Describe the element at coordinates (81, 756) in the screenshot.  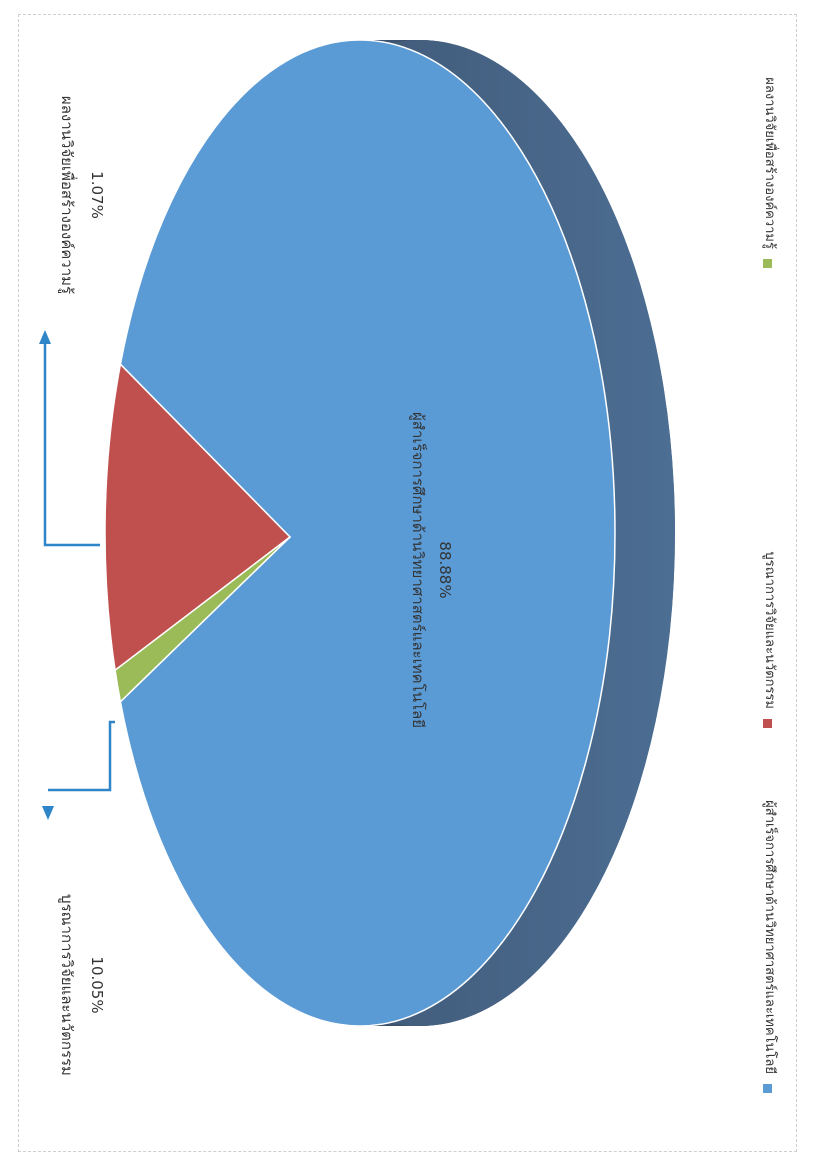
I see `callout-line-innovation` at that location.